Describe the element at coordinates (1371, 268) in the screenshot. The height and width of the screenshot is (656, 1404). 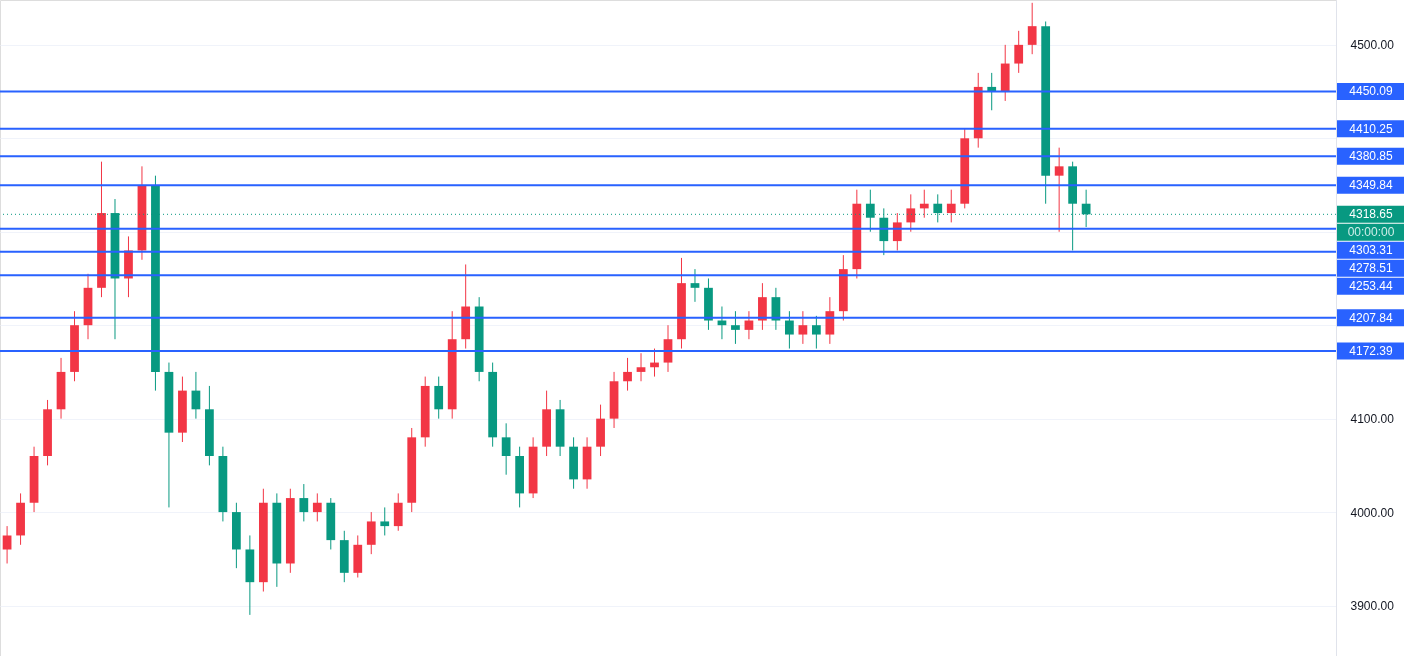
I see `ref-line-label: 4278.51` at that location.